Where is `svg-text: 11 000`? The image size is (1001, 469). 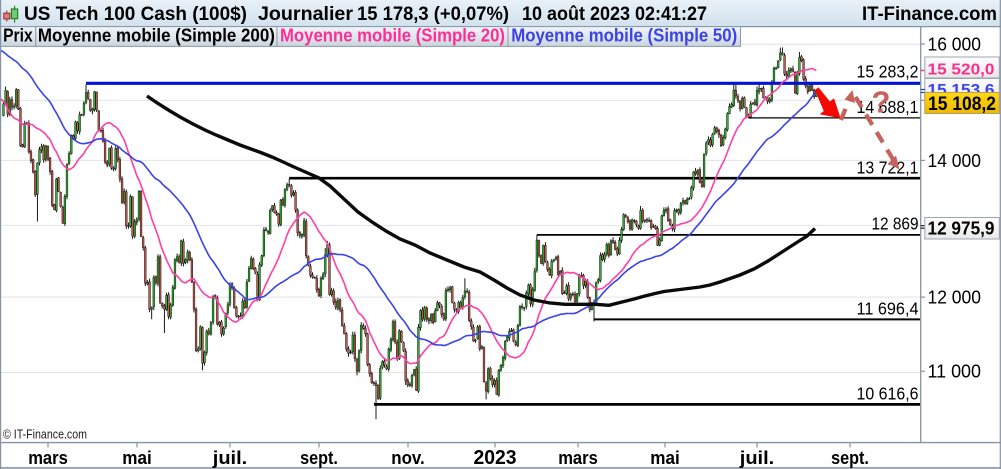 svg-text: 11 000 is located at coordinates (955, 372).